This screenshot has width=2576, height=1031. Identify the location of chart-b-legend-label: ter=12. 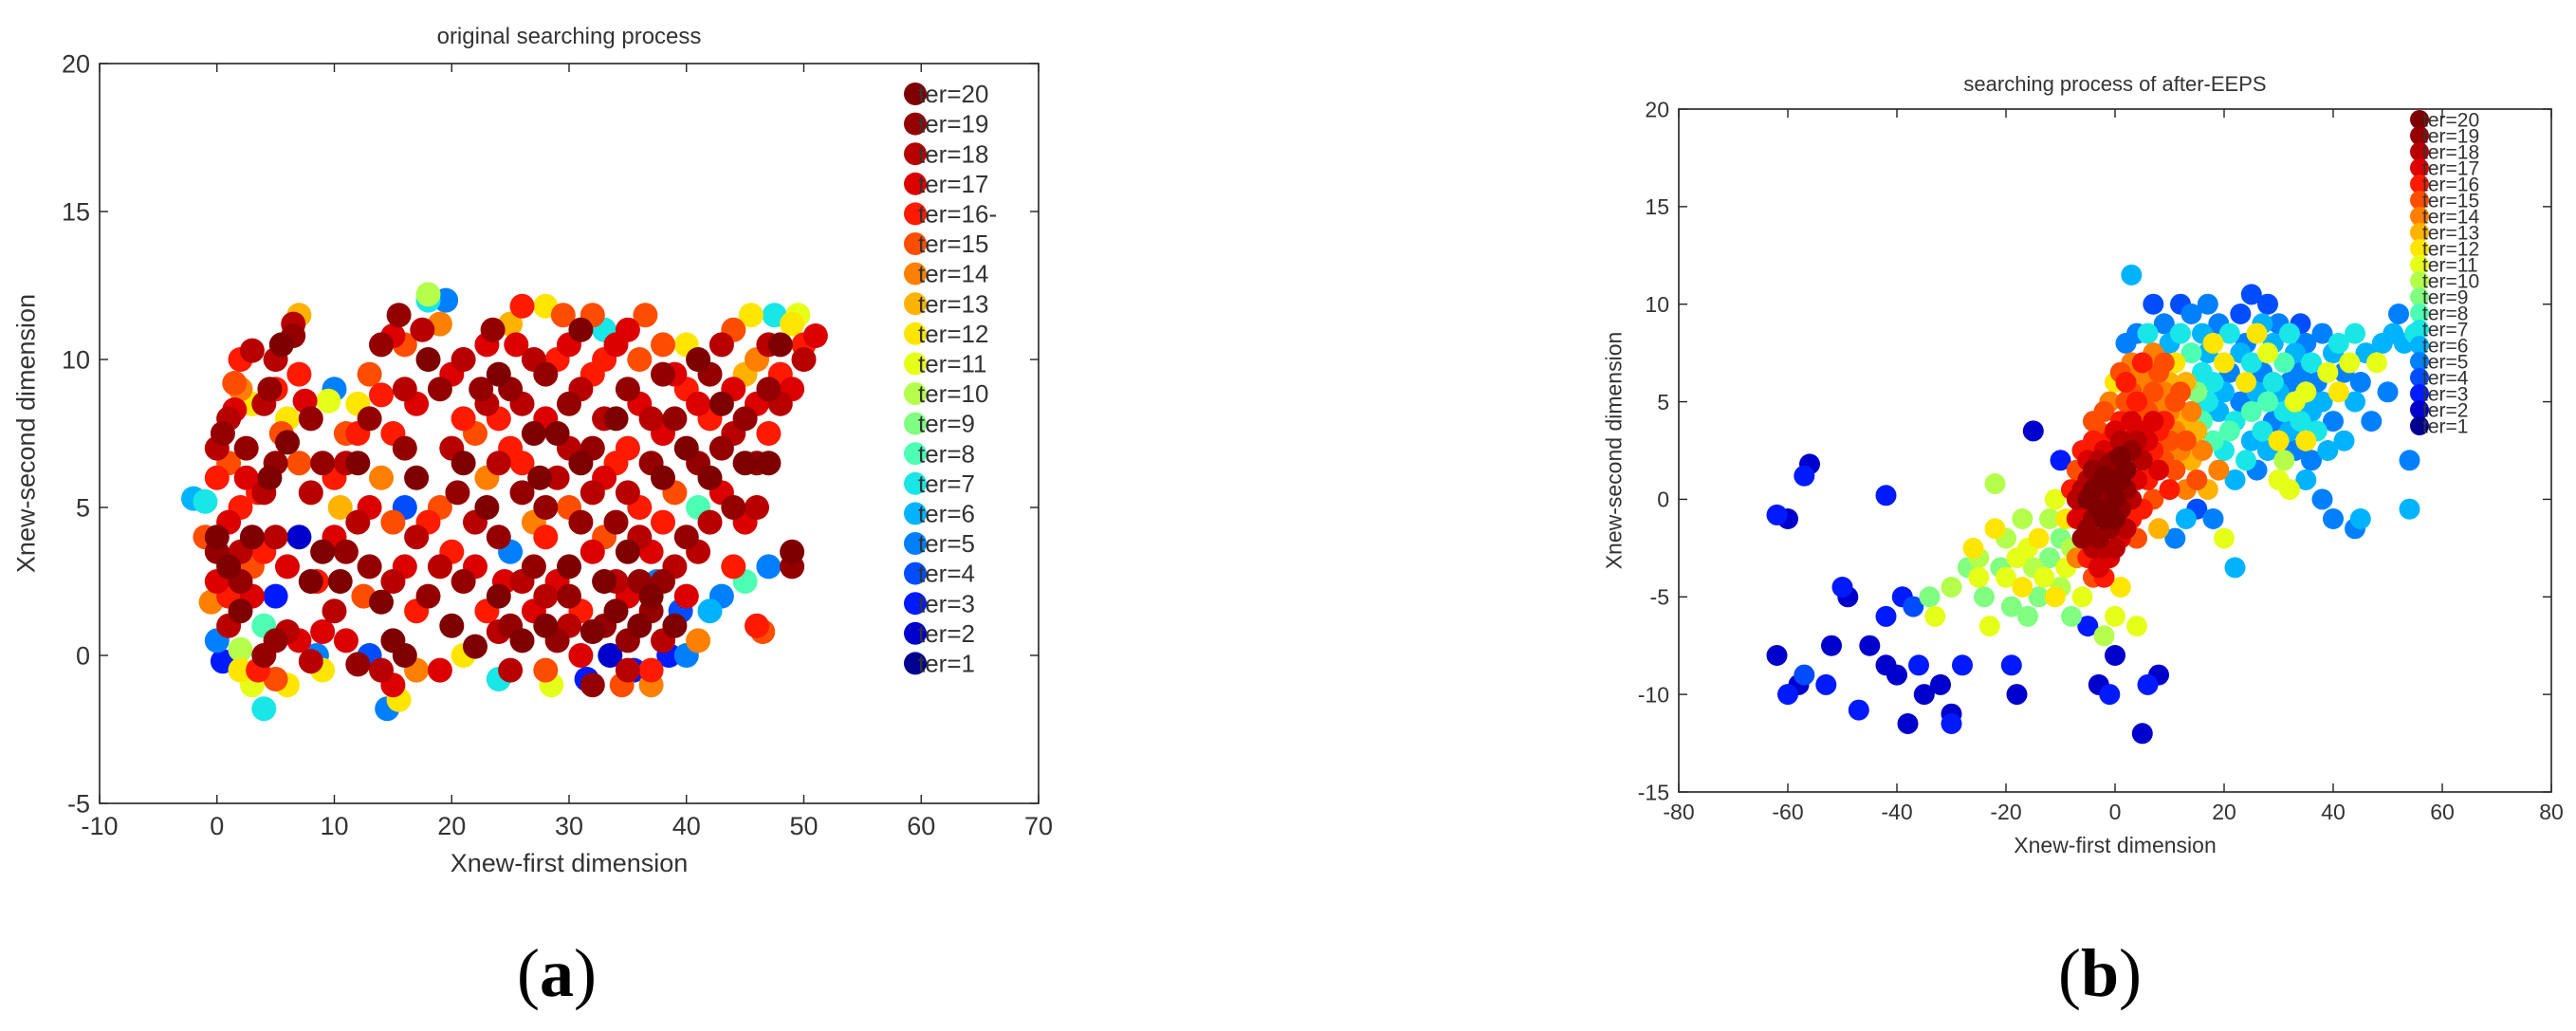
(2450, 249).